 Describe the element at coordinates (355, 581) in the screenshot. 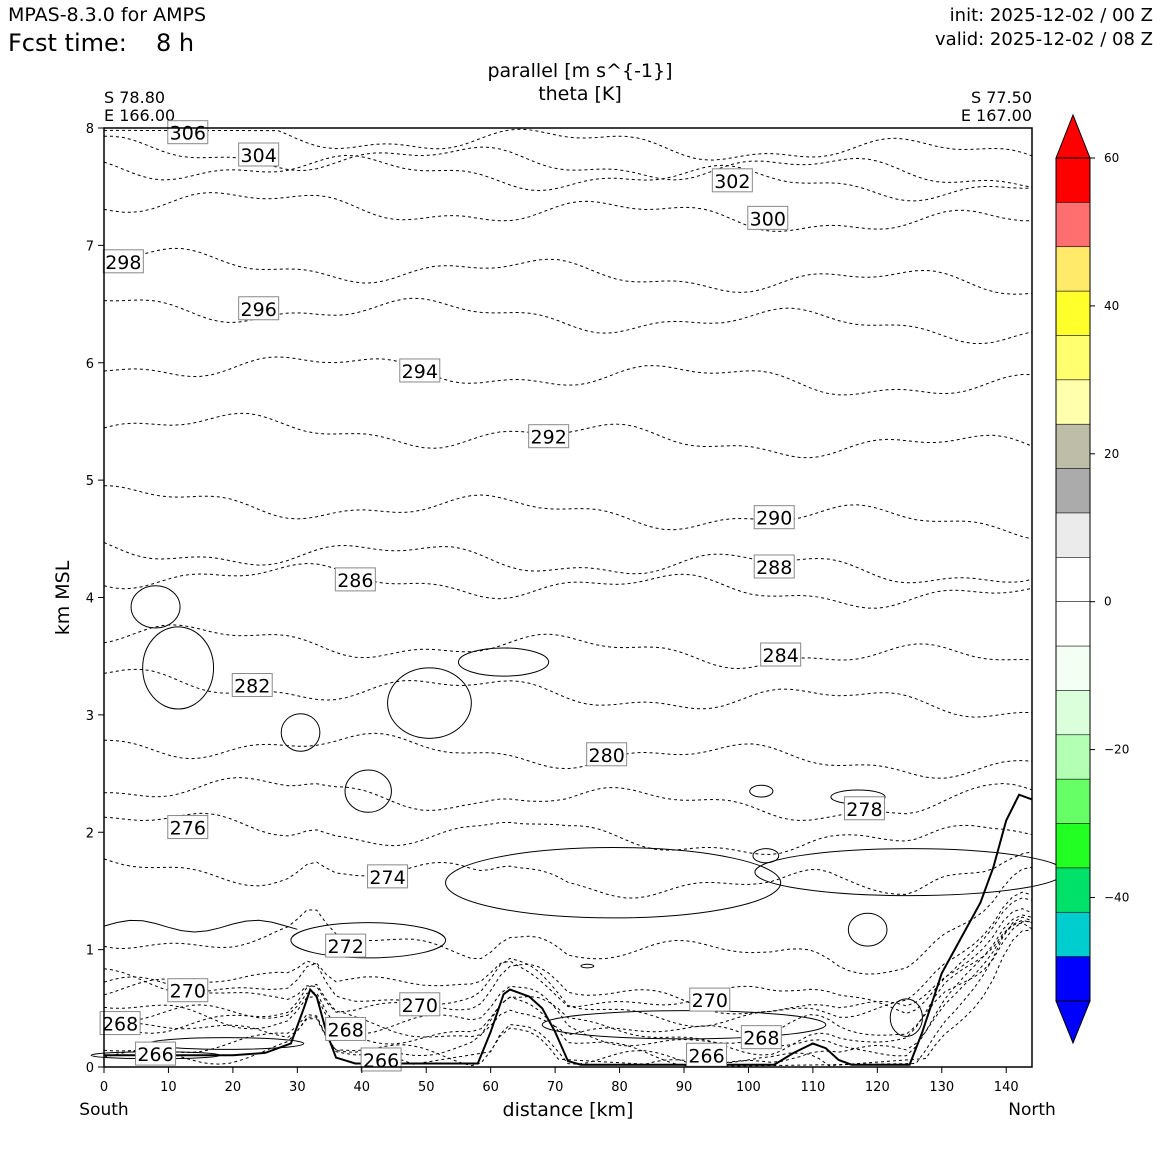

I see `svg-text: 286` at that location.